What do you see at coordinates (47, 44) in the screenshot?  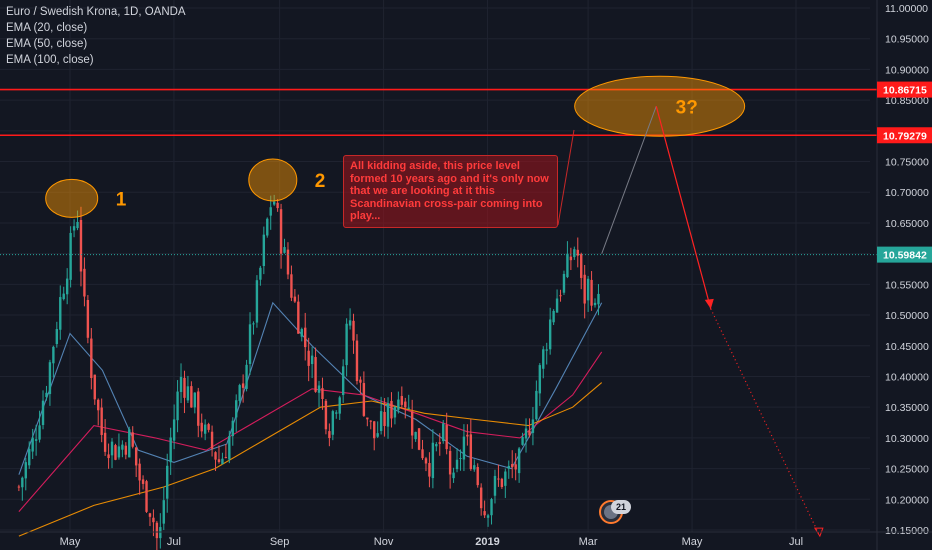 I see `ema50-legend: EMA (50, close)` at bounding box center [47, 44].